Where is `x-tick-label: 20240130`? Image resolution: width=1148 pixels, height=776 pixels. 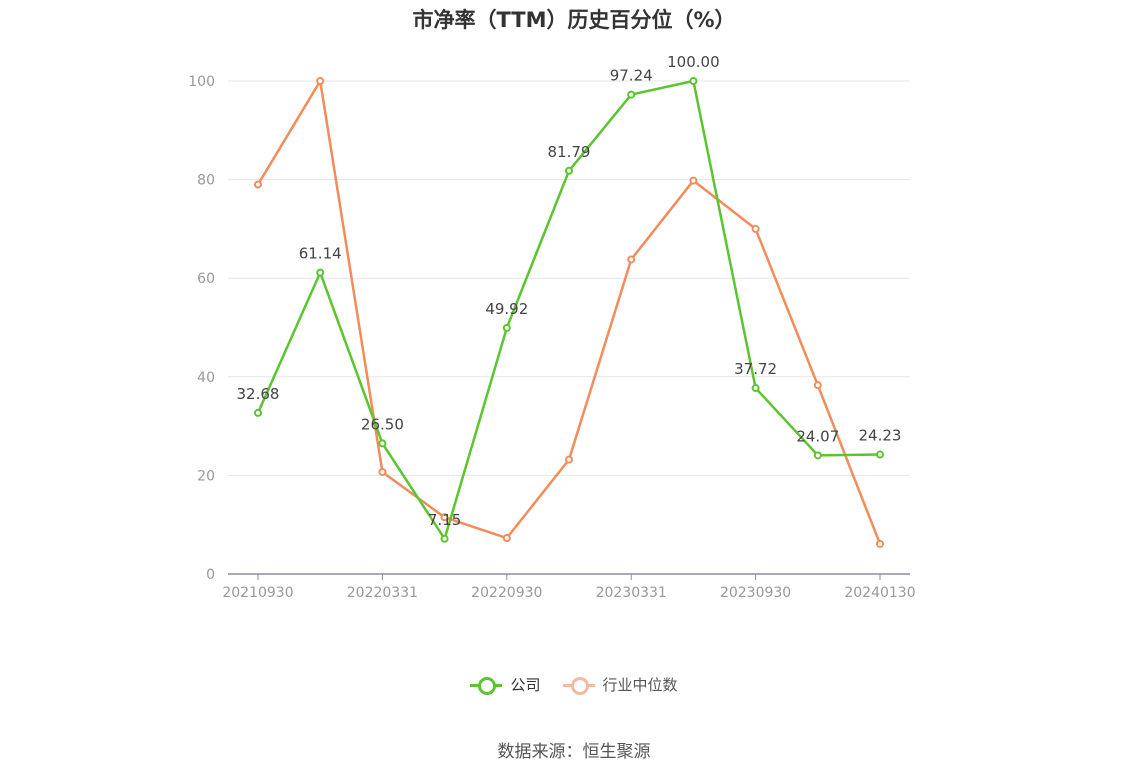
x-tick-label: 20240130 is located at coordinates (879, 593).